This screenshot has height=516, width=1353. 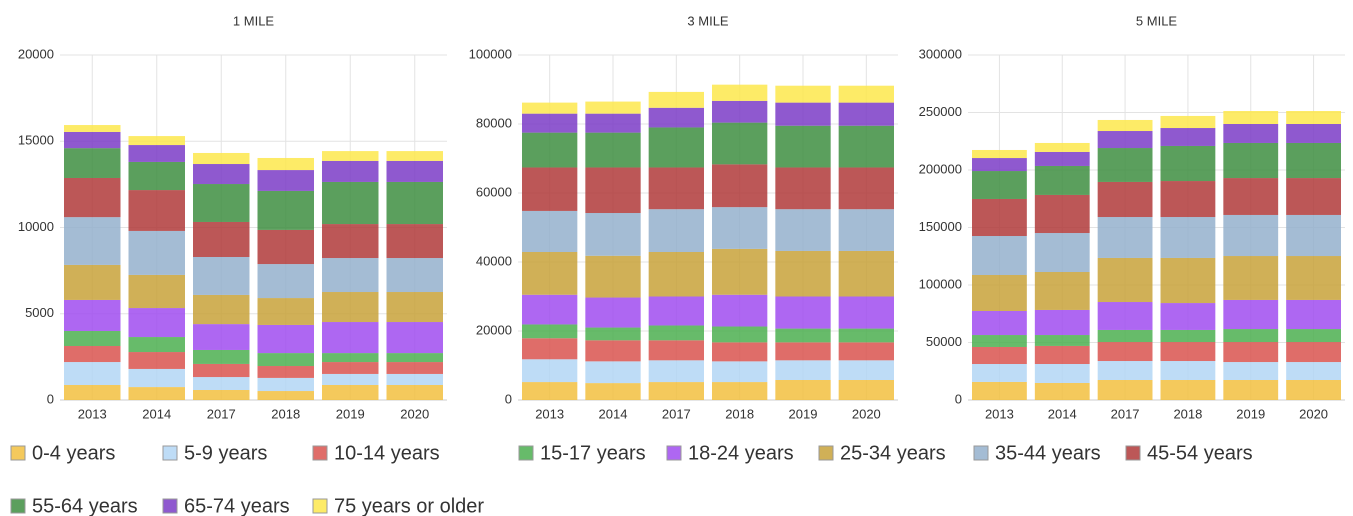 I want to click on y-tick-label: 20000, so click(x=494, y=329).